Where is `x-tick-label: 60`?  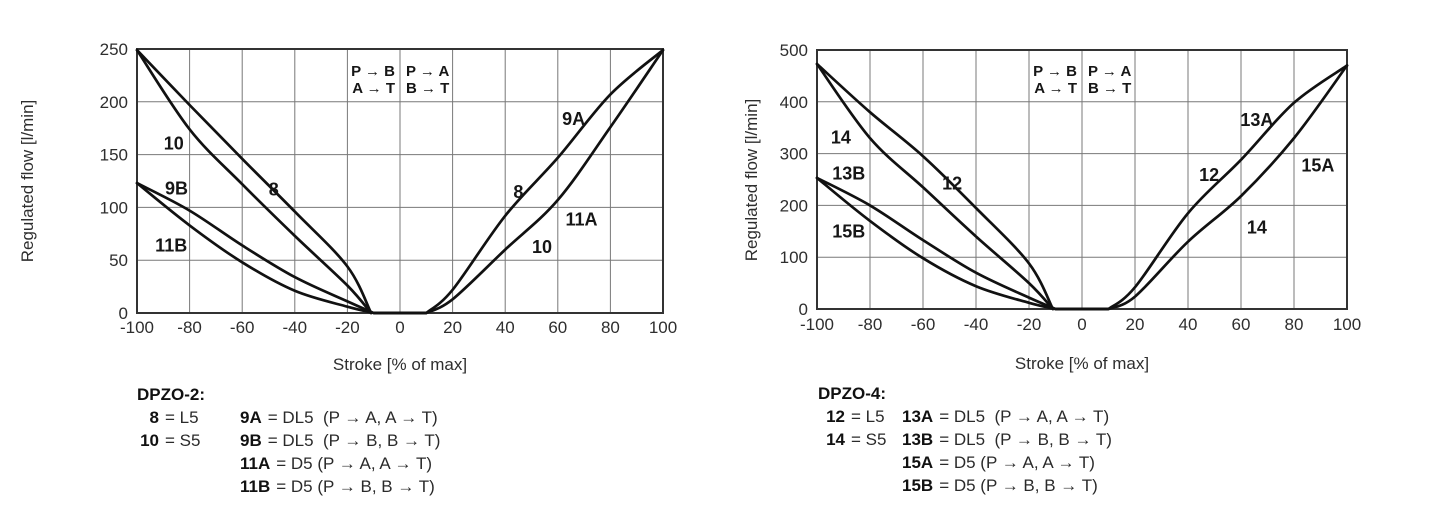
x-tick-label: 60 is located at coordinates (557, 327).